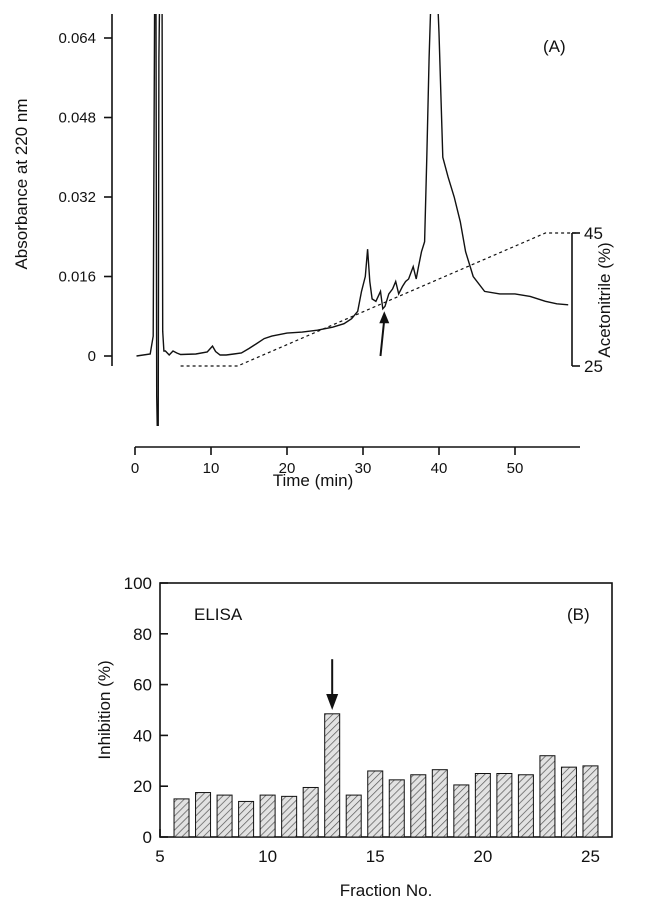  What do you see at coordinates (142, 786) in the screenshot?
I see `panel-b-y-tick-label: 20` at bounding box center [142, 786].